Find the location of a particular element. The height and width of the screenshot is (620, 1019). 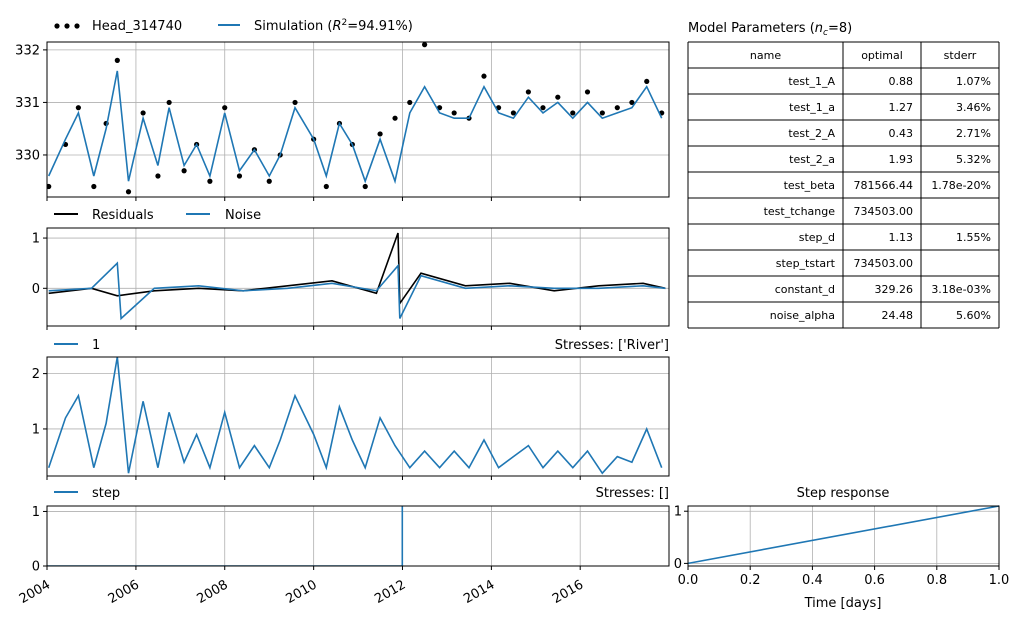

river-series is located at coordinates (355, 416).